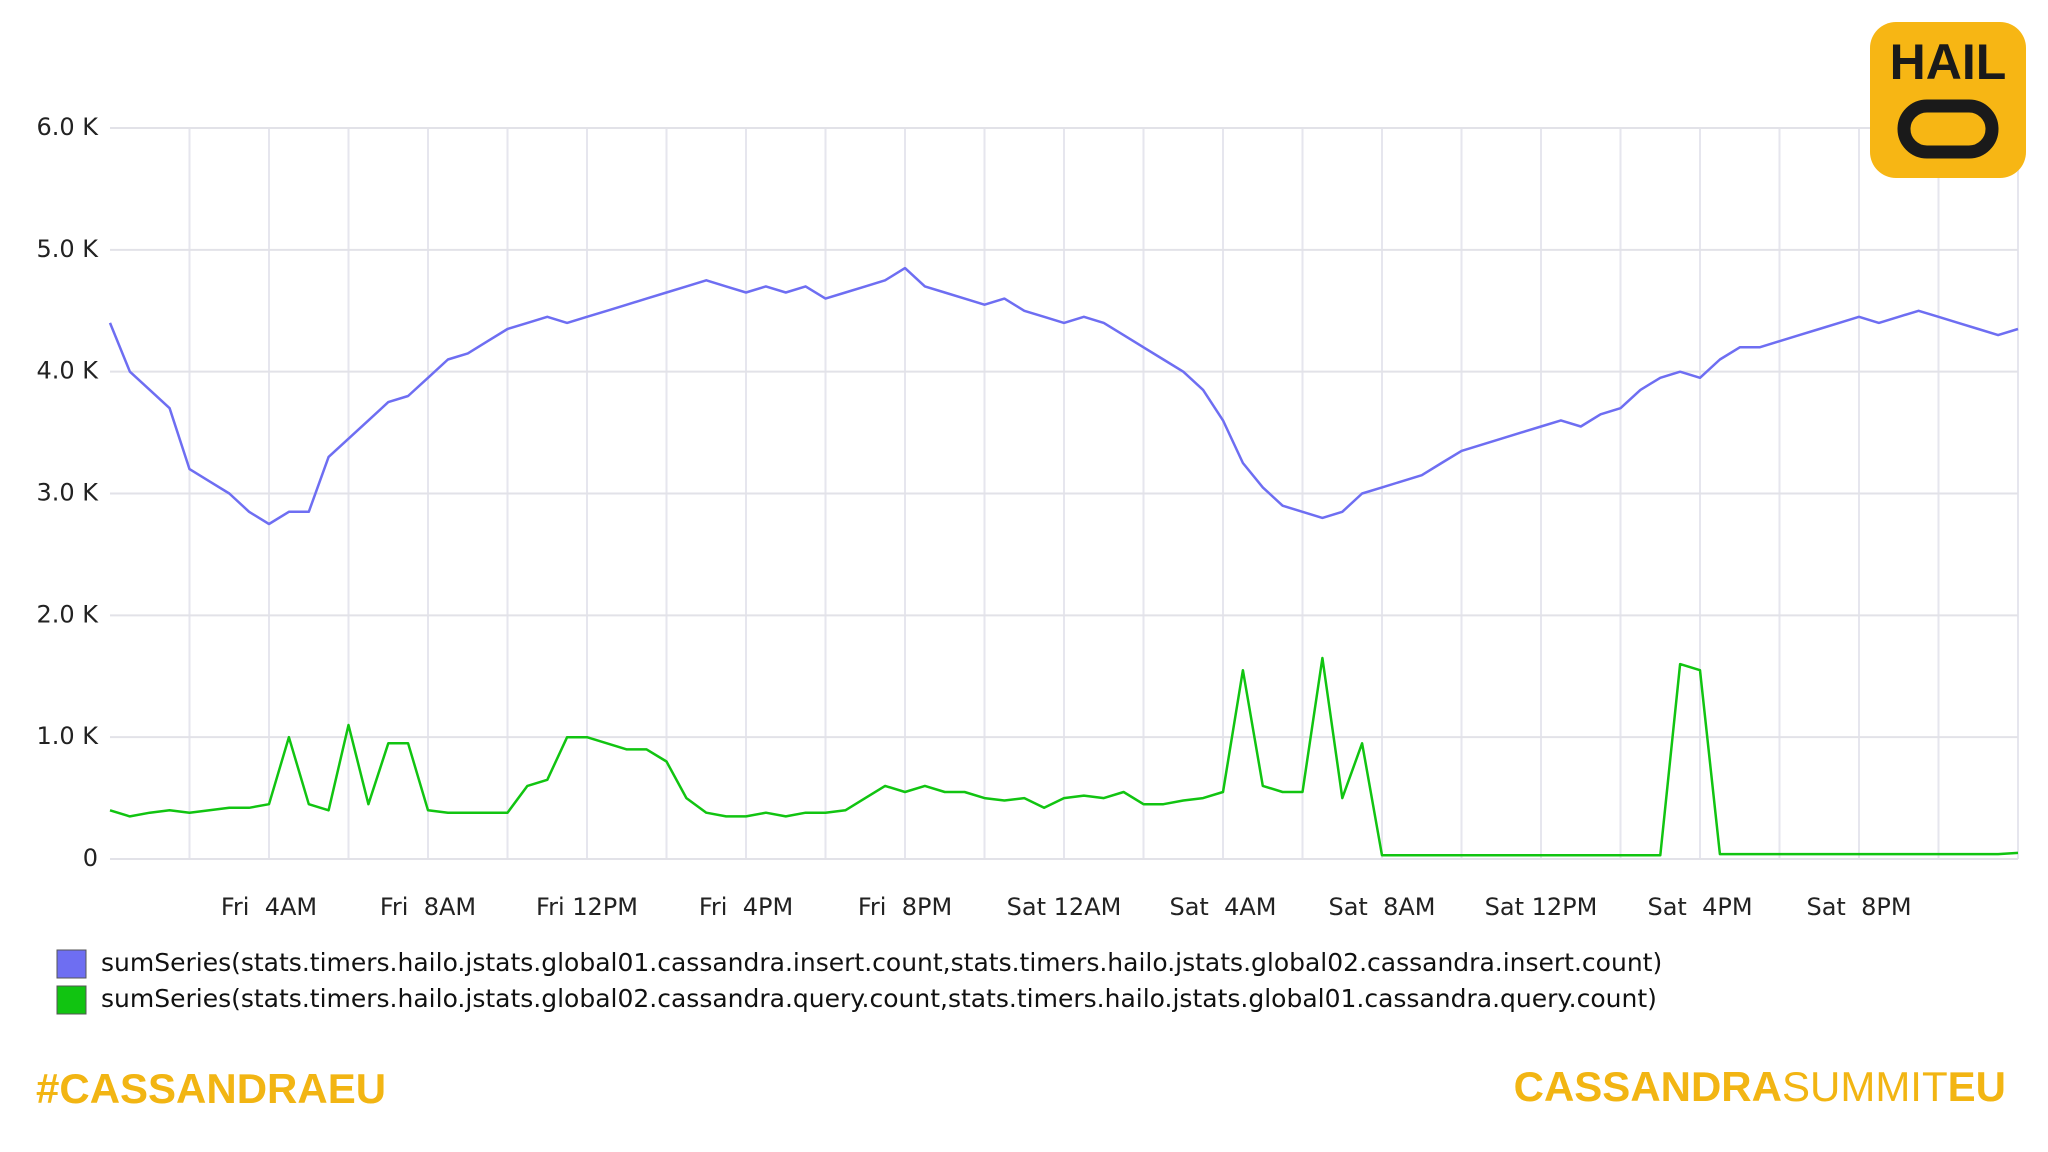  I want to click on x-tick-label: Fri 4AM, so click(269, 907).